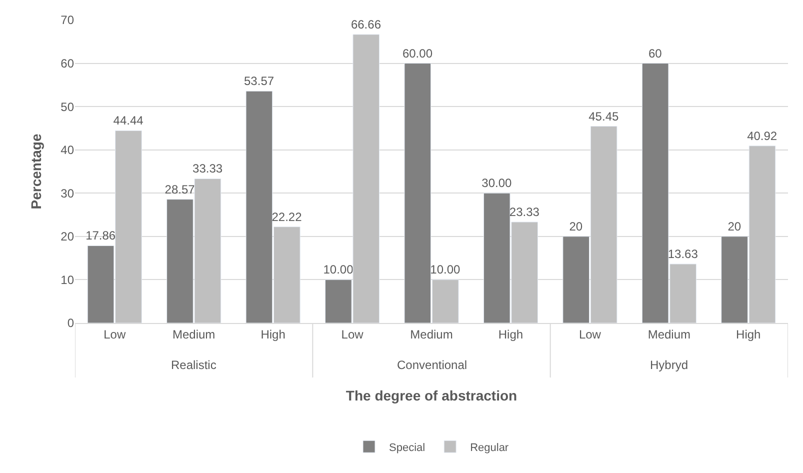  Describe the element at coordinates (432, 396) in the screenshot. I see `x-axis-title: The degree of abstraction` at that location.